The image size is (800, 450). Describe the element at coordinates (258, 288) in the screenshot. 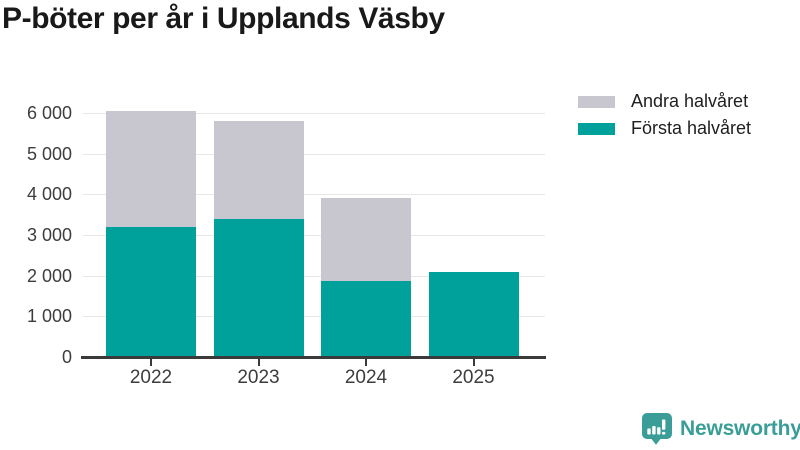

I see `bar-segment-forsta-halvaret-2023` at that location.